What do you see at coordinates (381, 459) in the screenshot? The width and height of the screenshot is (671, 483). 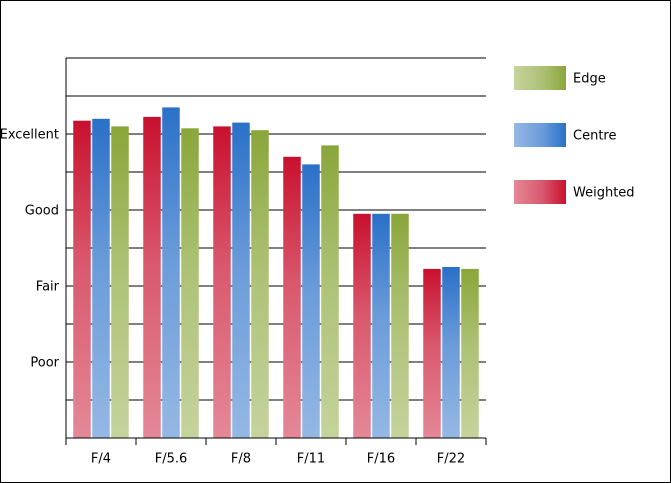 I see `x-tick-label: F/16` at bounding box center [381, 459].